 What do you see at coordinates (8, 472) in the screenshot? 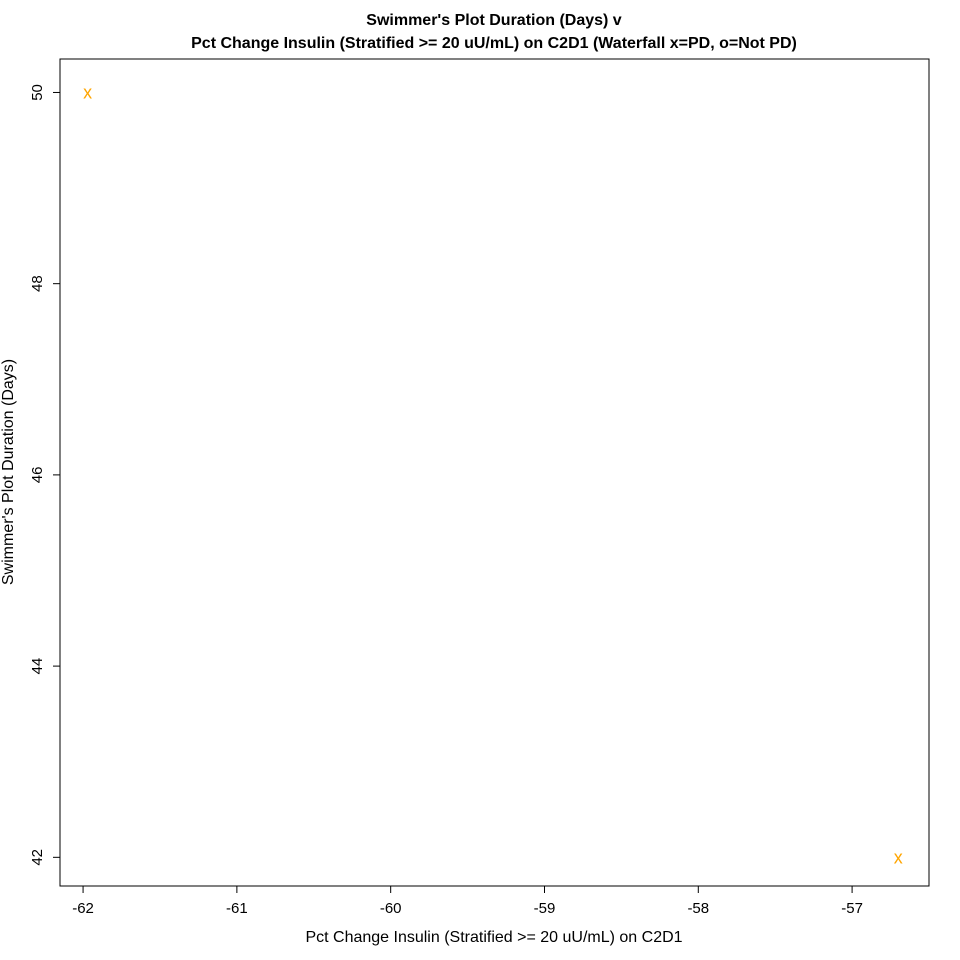
I see `y-axis-label: Swimmer's Plot Duration (Days)` at bounding box center [8, 472].